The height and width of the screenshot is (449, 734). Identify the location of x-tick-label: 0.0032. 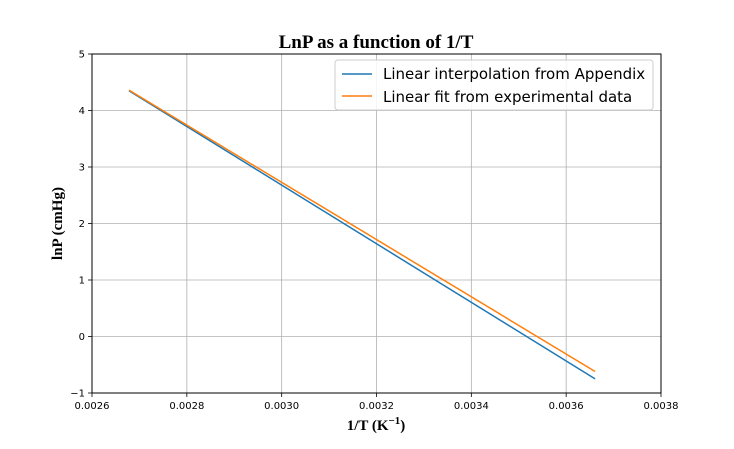
(376, 406).